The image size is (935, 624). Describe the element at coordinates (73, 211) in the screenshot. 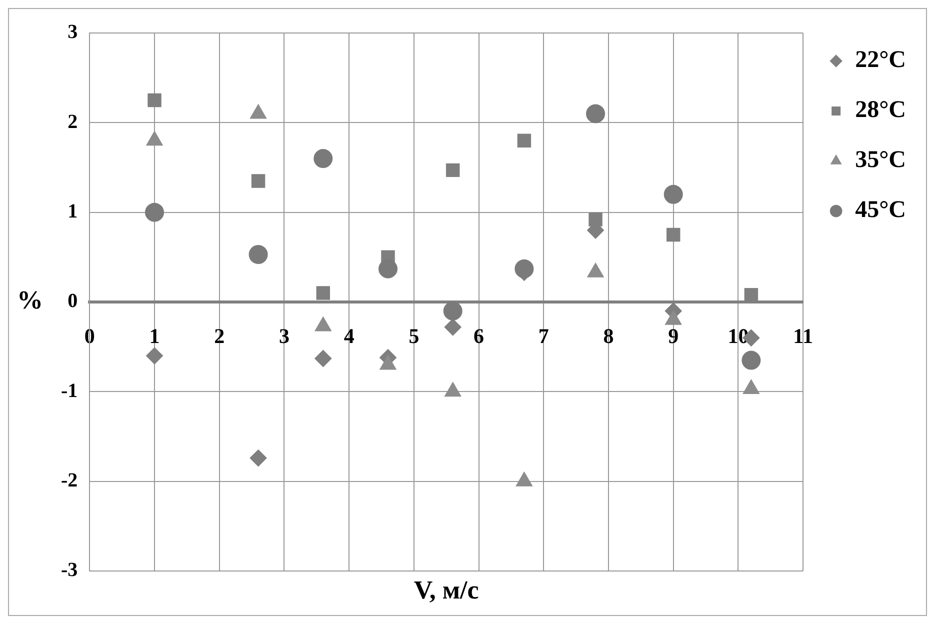

I see `y-tick-label: 1` at that location.